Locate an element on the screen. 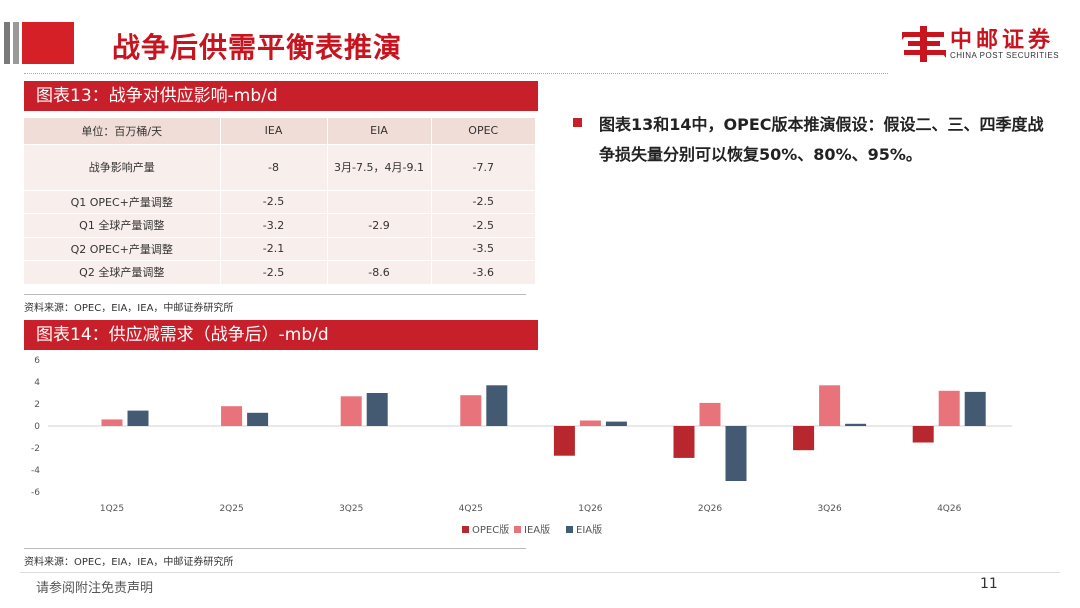  table-row: Q1 OPEC+产量调整 -2.5 -2.5 is located at coordinates (280, 202).